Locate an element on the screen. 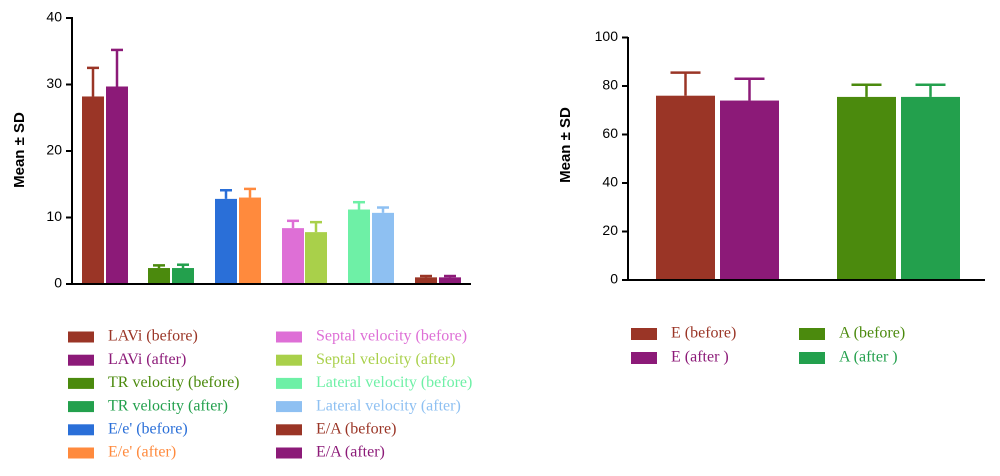  left-legend-label: LAVi (after) is located at coordinates (147, 359).